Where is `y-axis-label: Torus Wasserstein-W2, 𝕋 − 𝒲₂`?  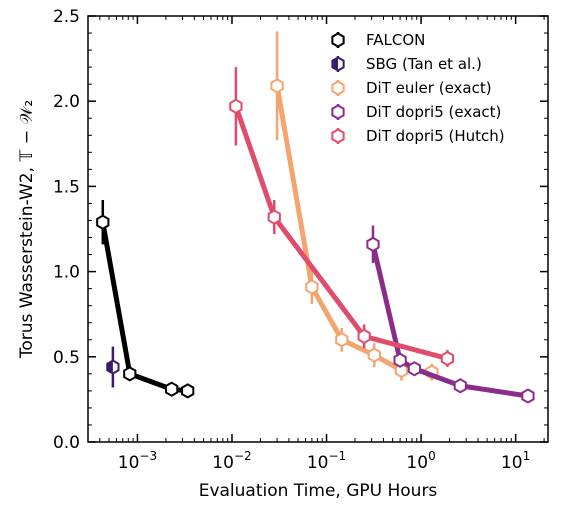
y-axis-label: Torus Wasserstein-W2, 𝕋 − 𝒲₂ is located at coordinates (27, 229).